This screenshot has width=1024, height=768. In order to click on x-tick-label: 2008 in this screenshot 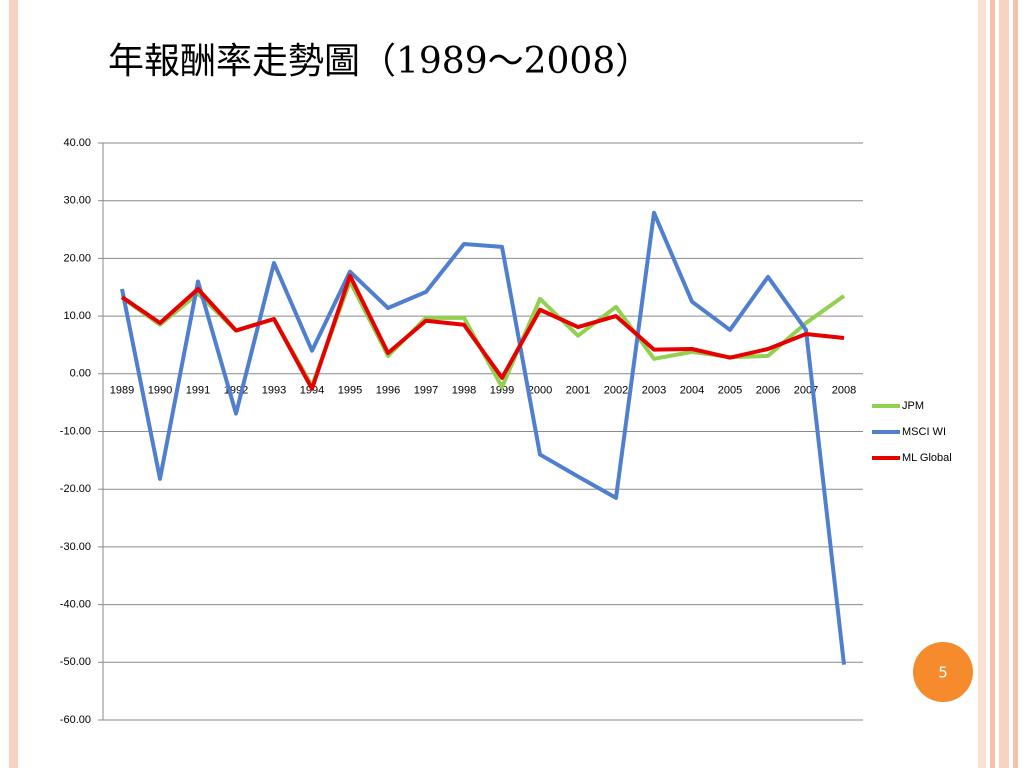, I will do `click(844, 391)`.